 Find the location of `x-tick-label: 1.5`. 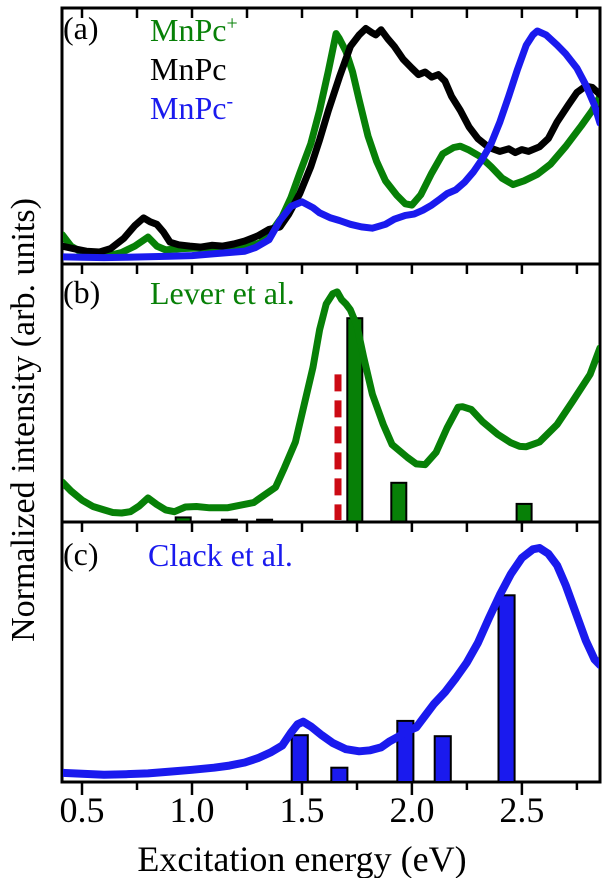

x-tick-label: 1.5 is located at coordinates (302, 810).